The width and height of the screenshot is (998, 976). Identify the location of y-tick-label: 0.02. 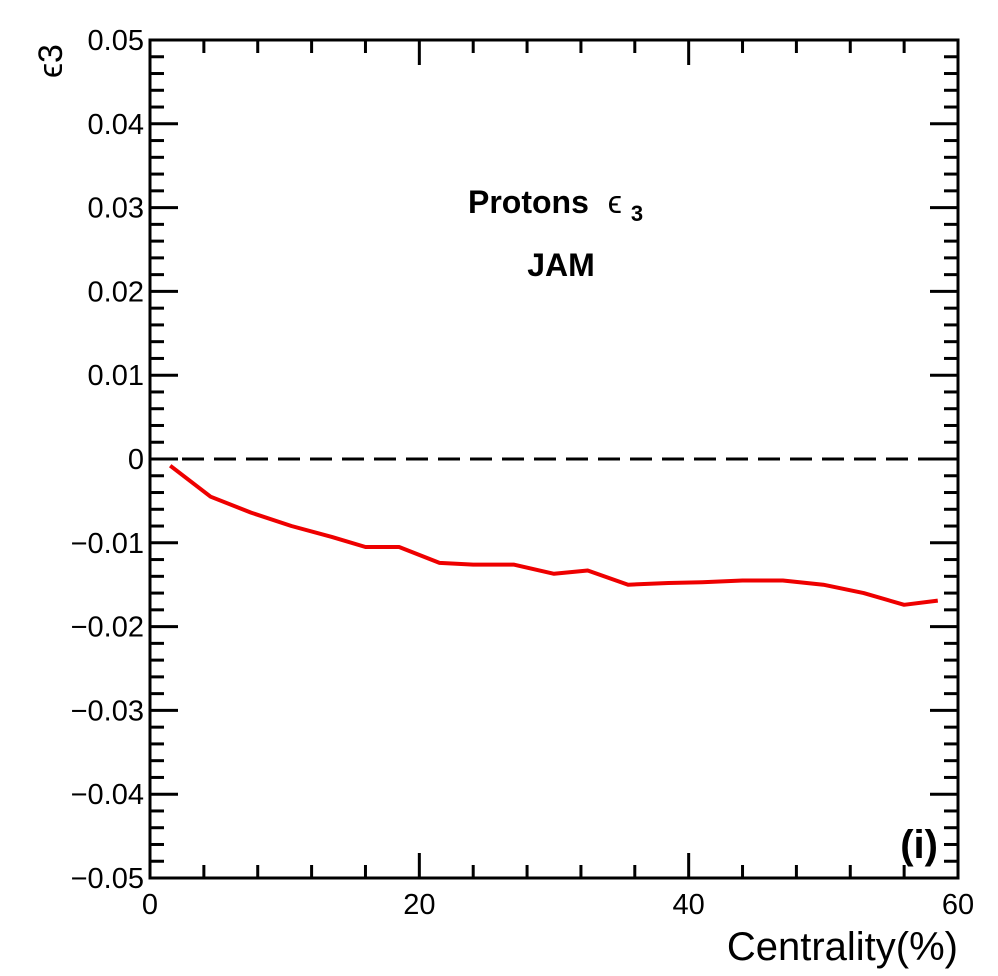
(116, 292).